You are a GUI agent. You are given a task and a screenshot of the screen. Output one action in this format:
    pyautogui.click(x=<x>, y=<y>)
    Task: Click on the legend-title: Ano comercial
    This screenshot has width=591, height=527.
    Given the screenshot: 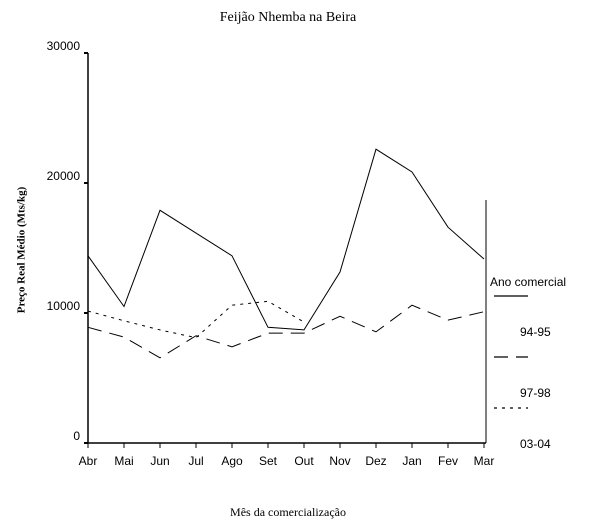 What is the action you would take?
    pyautogui.click(x=528, y=282)
    